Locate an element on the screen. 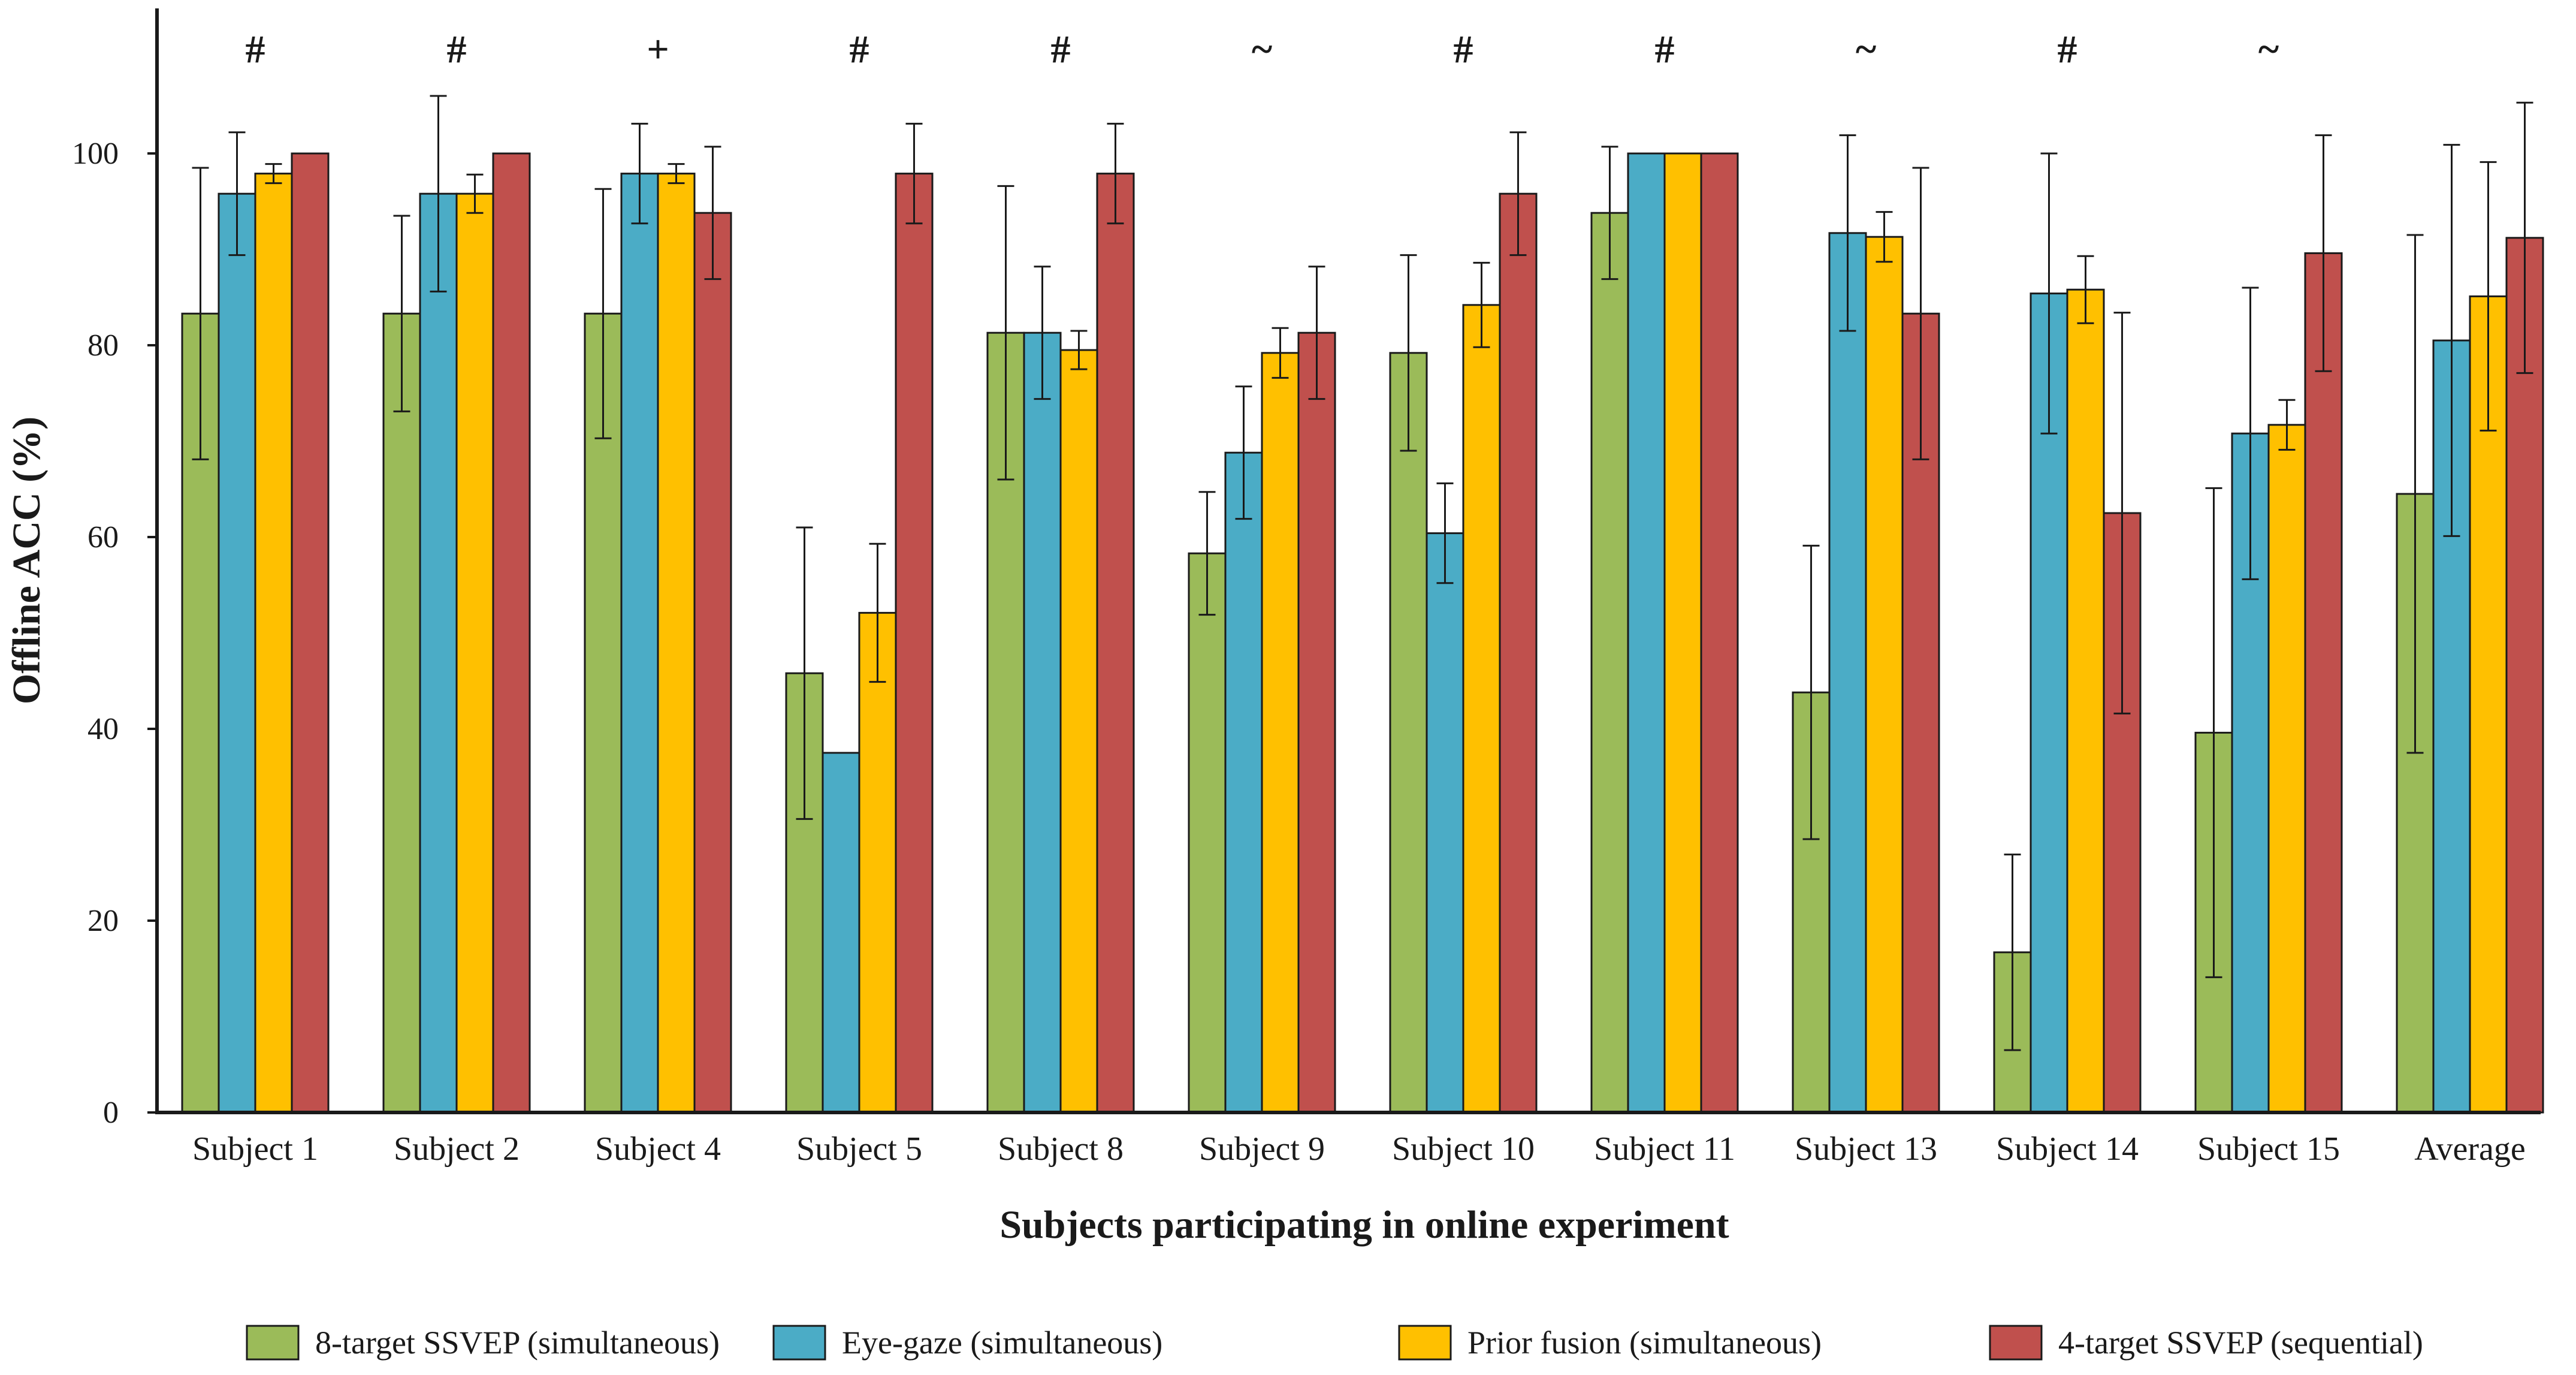  significance-marks: # # + # # ~ # # ~ # ~ is located at coordinates (1263, 49).